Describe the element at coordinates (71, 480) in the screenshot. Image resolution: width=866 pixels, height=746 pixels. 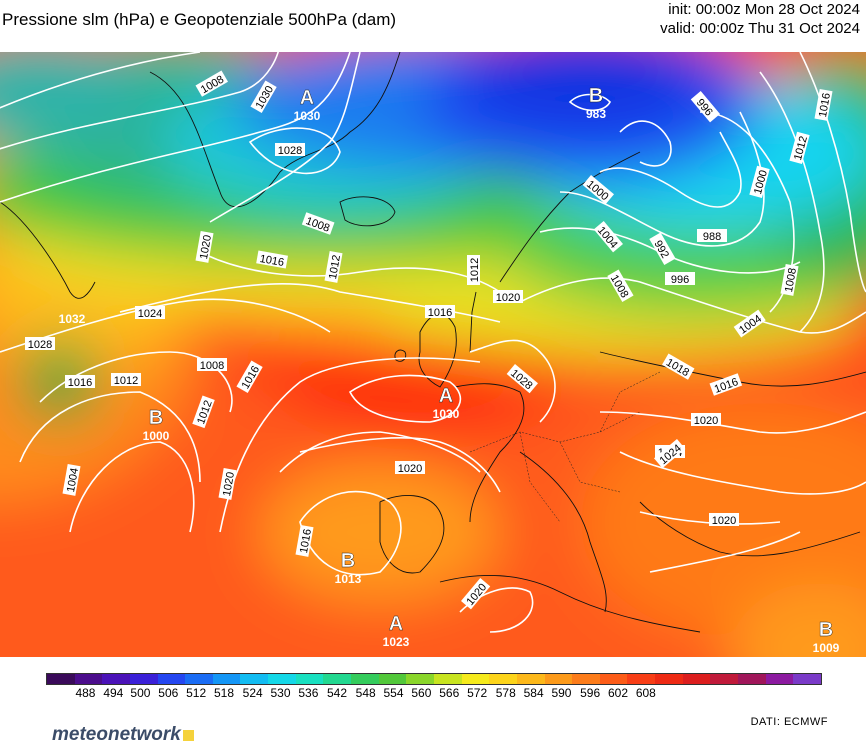
I see `isobar-value-label: 1004` at that location.